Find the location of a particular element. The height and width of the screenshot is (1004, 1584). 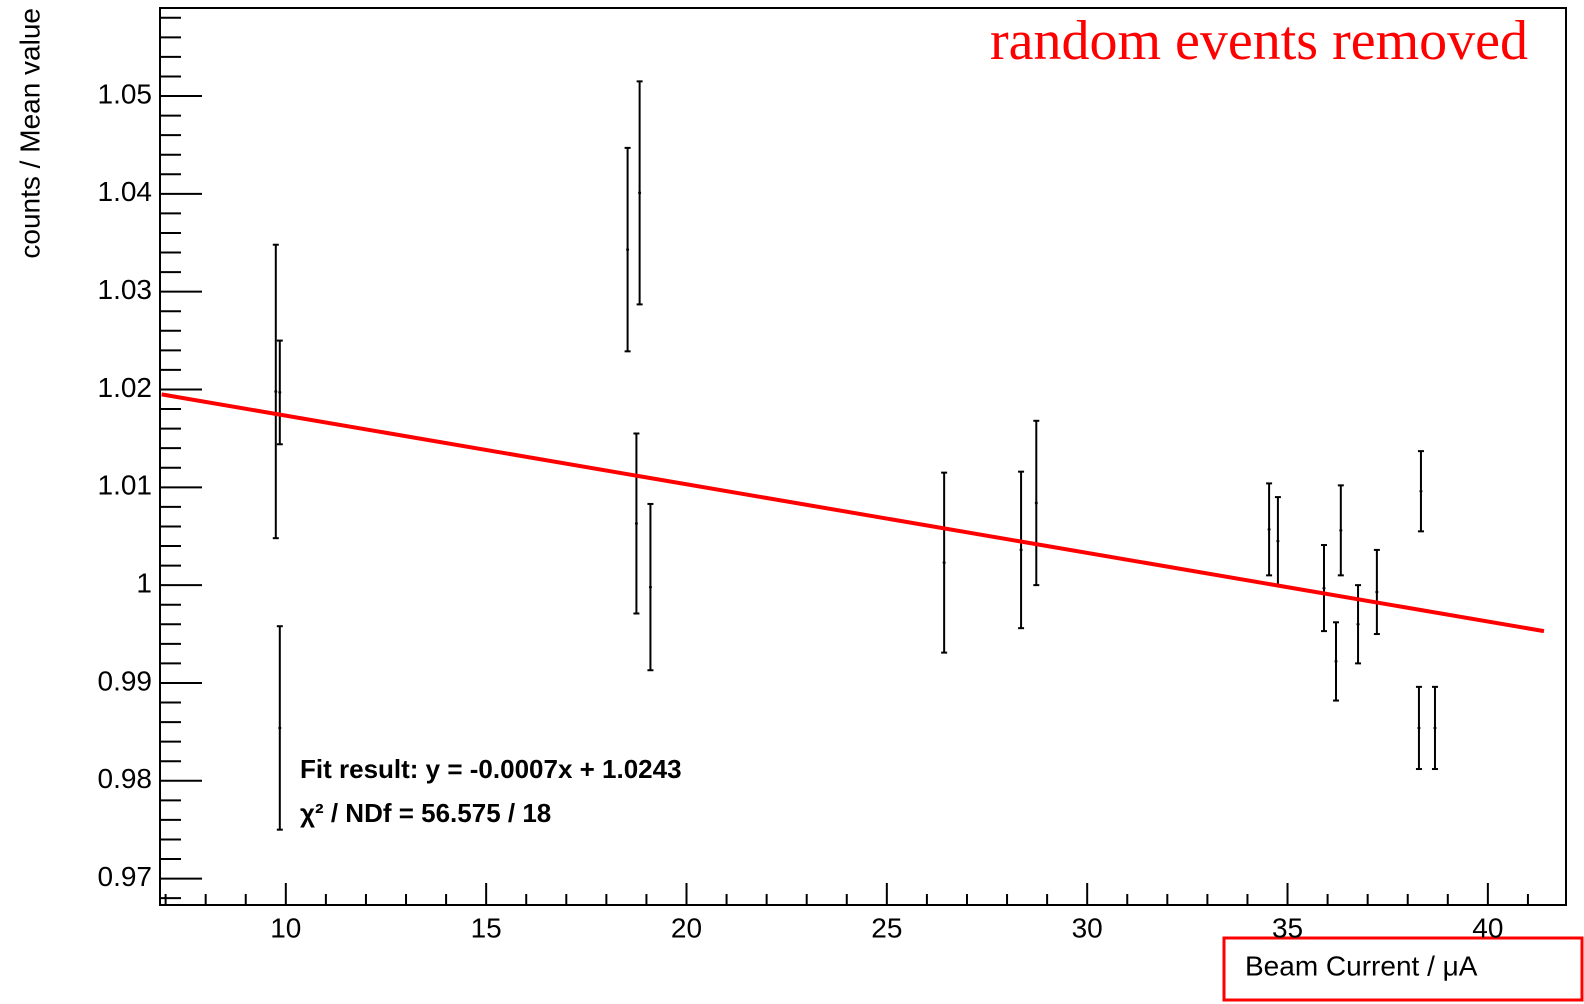

y-tick-label: 1.03 is located at coordinates (125, 289).